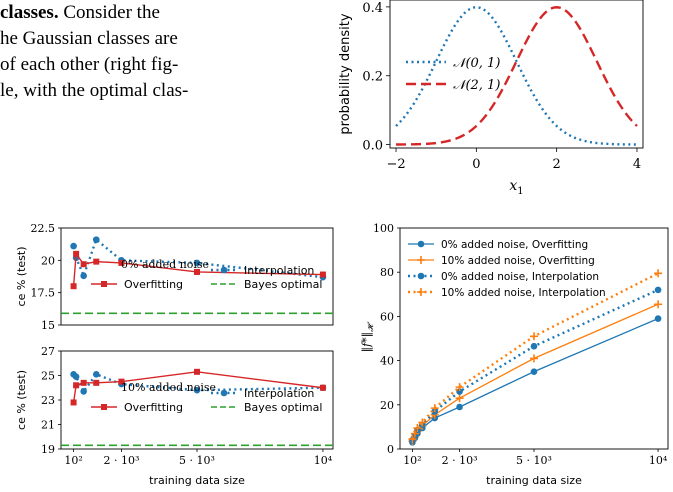  I want to click on text-run: Consider the, so click(109, 12).